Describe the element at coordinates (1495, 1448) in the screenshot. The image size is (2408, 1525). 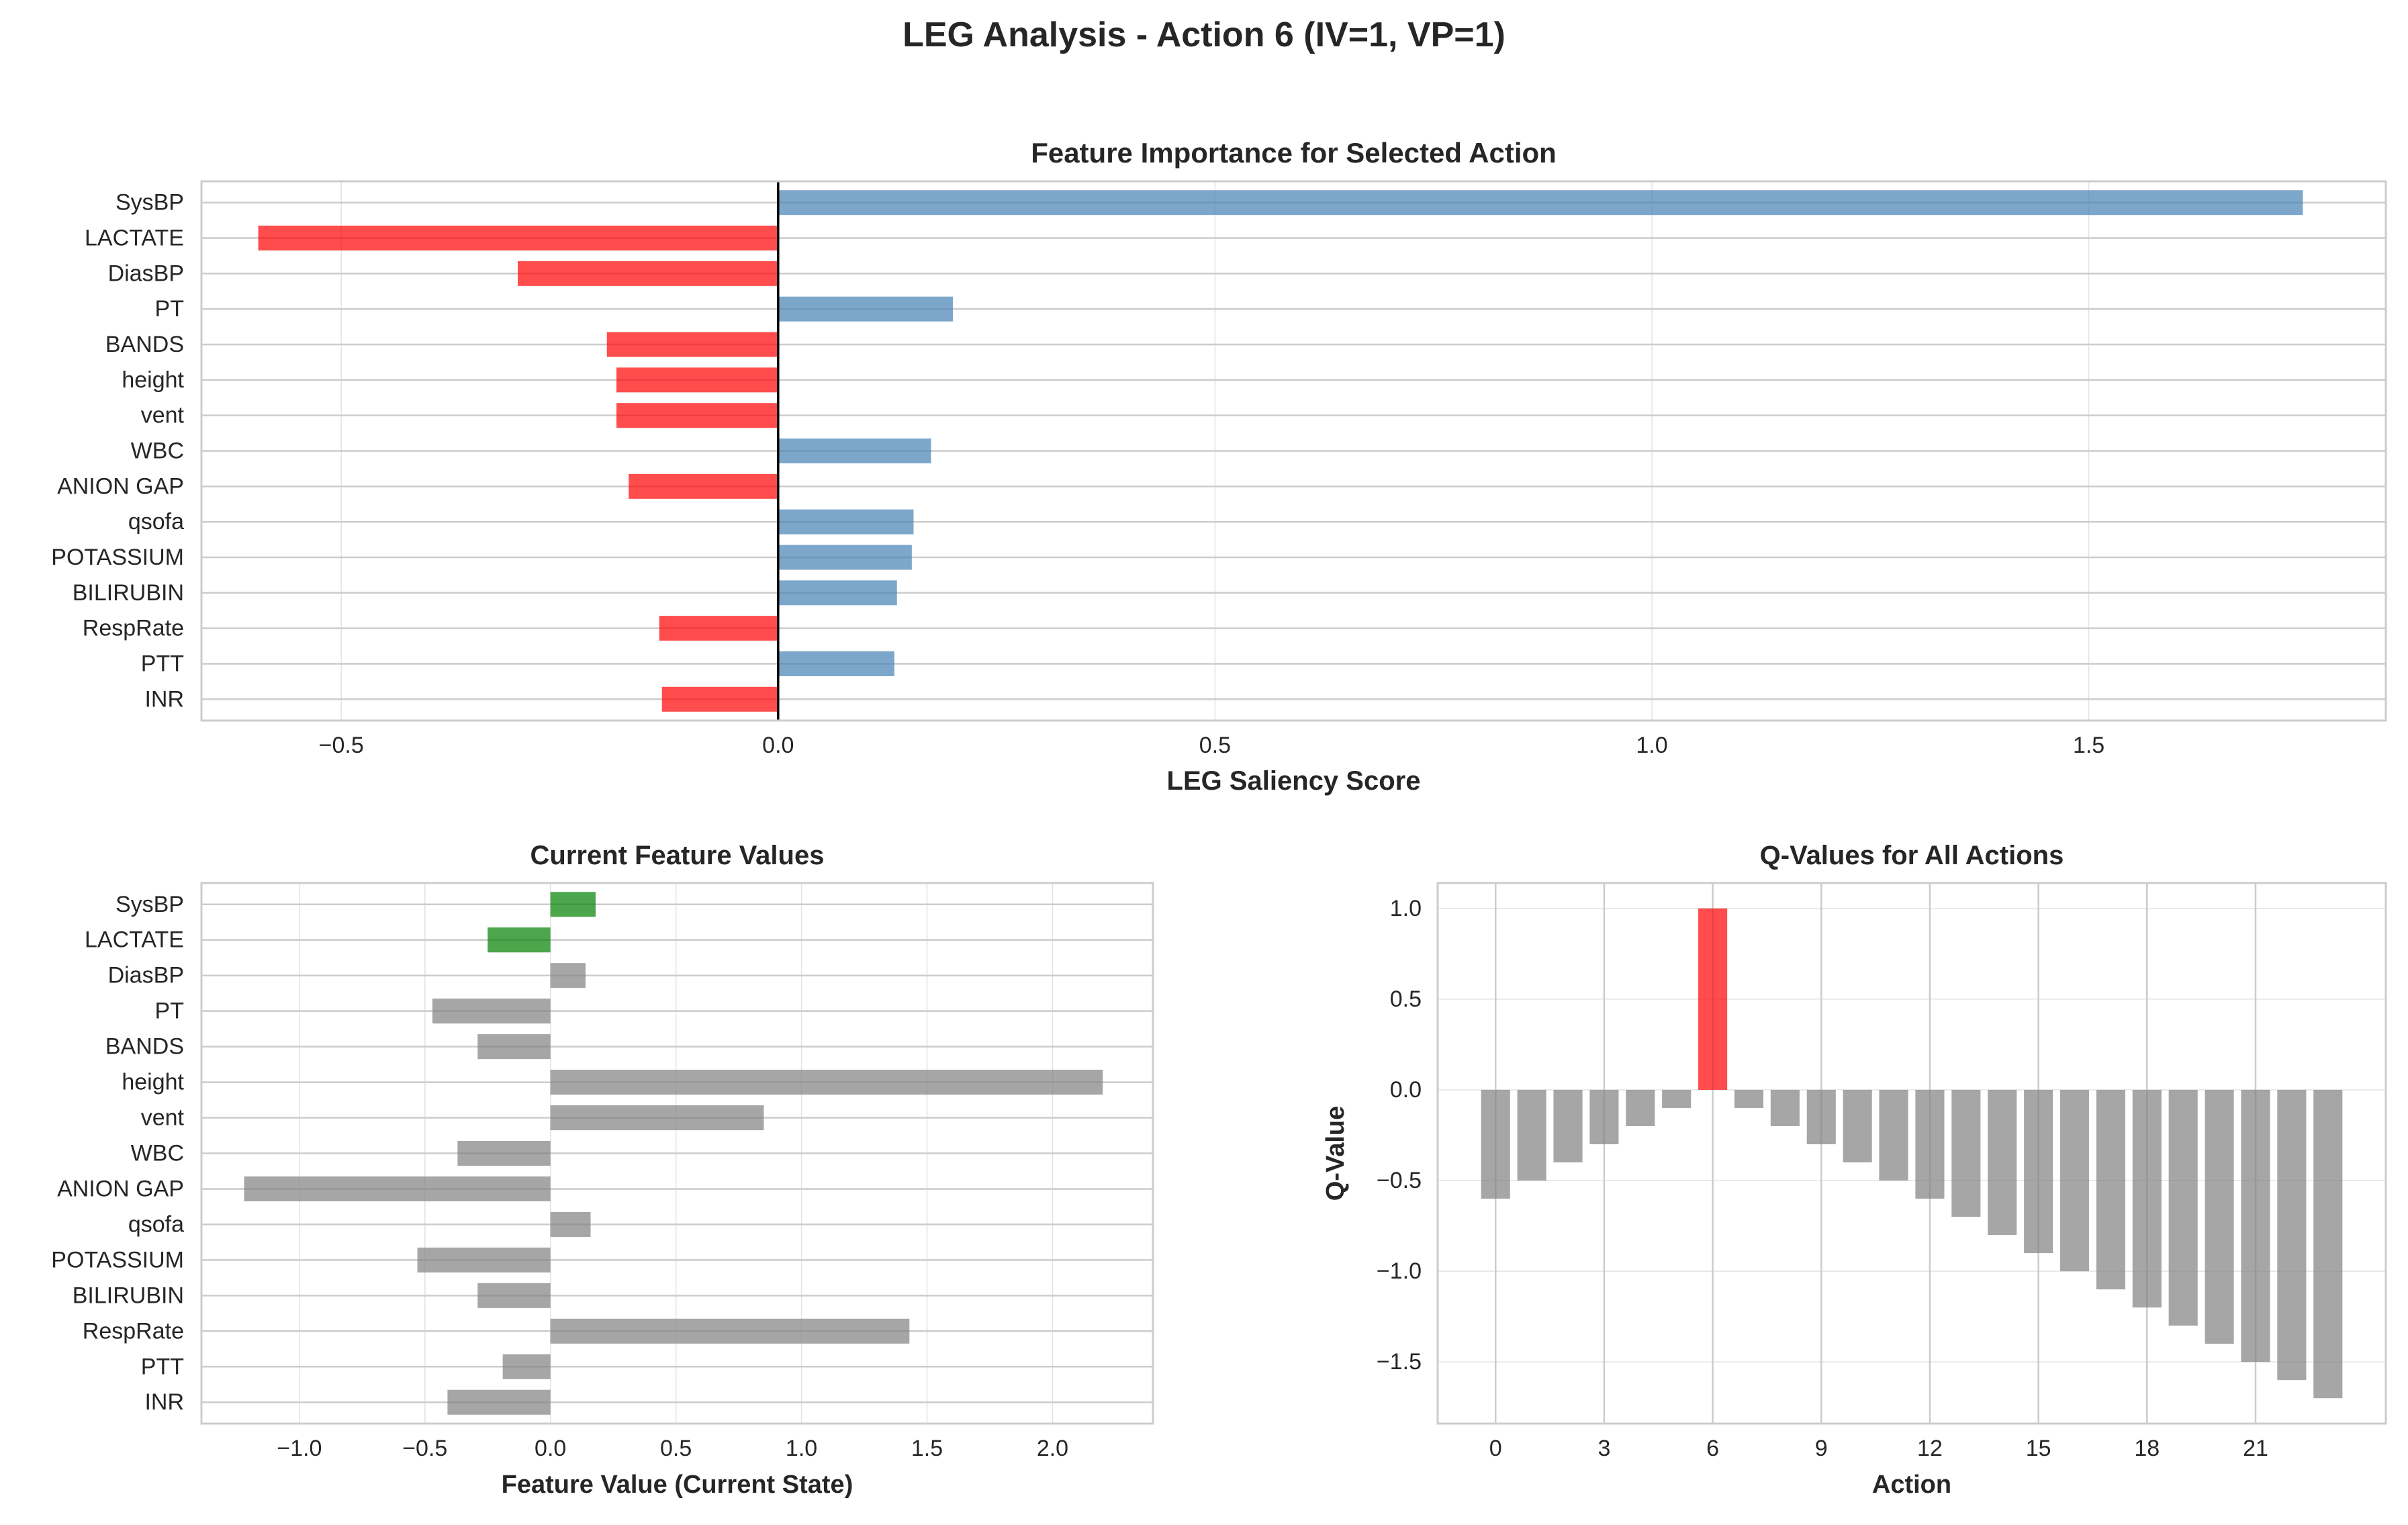
I see `x-tick-label: 0` at that location.